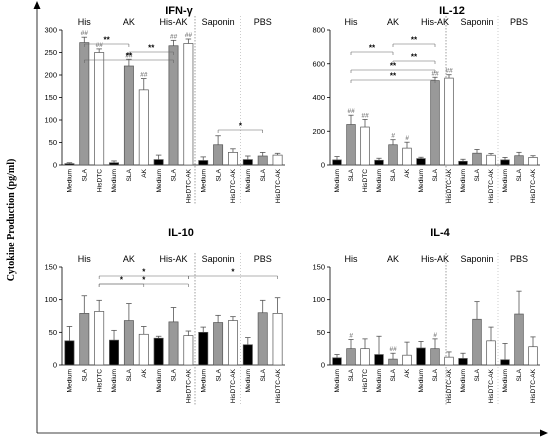  What do you see at coordinates (179, 11) in the screenshot?
I see `panel-title: IFN-γ` at bounding box center [179, 11].